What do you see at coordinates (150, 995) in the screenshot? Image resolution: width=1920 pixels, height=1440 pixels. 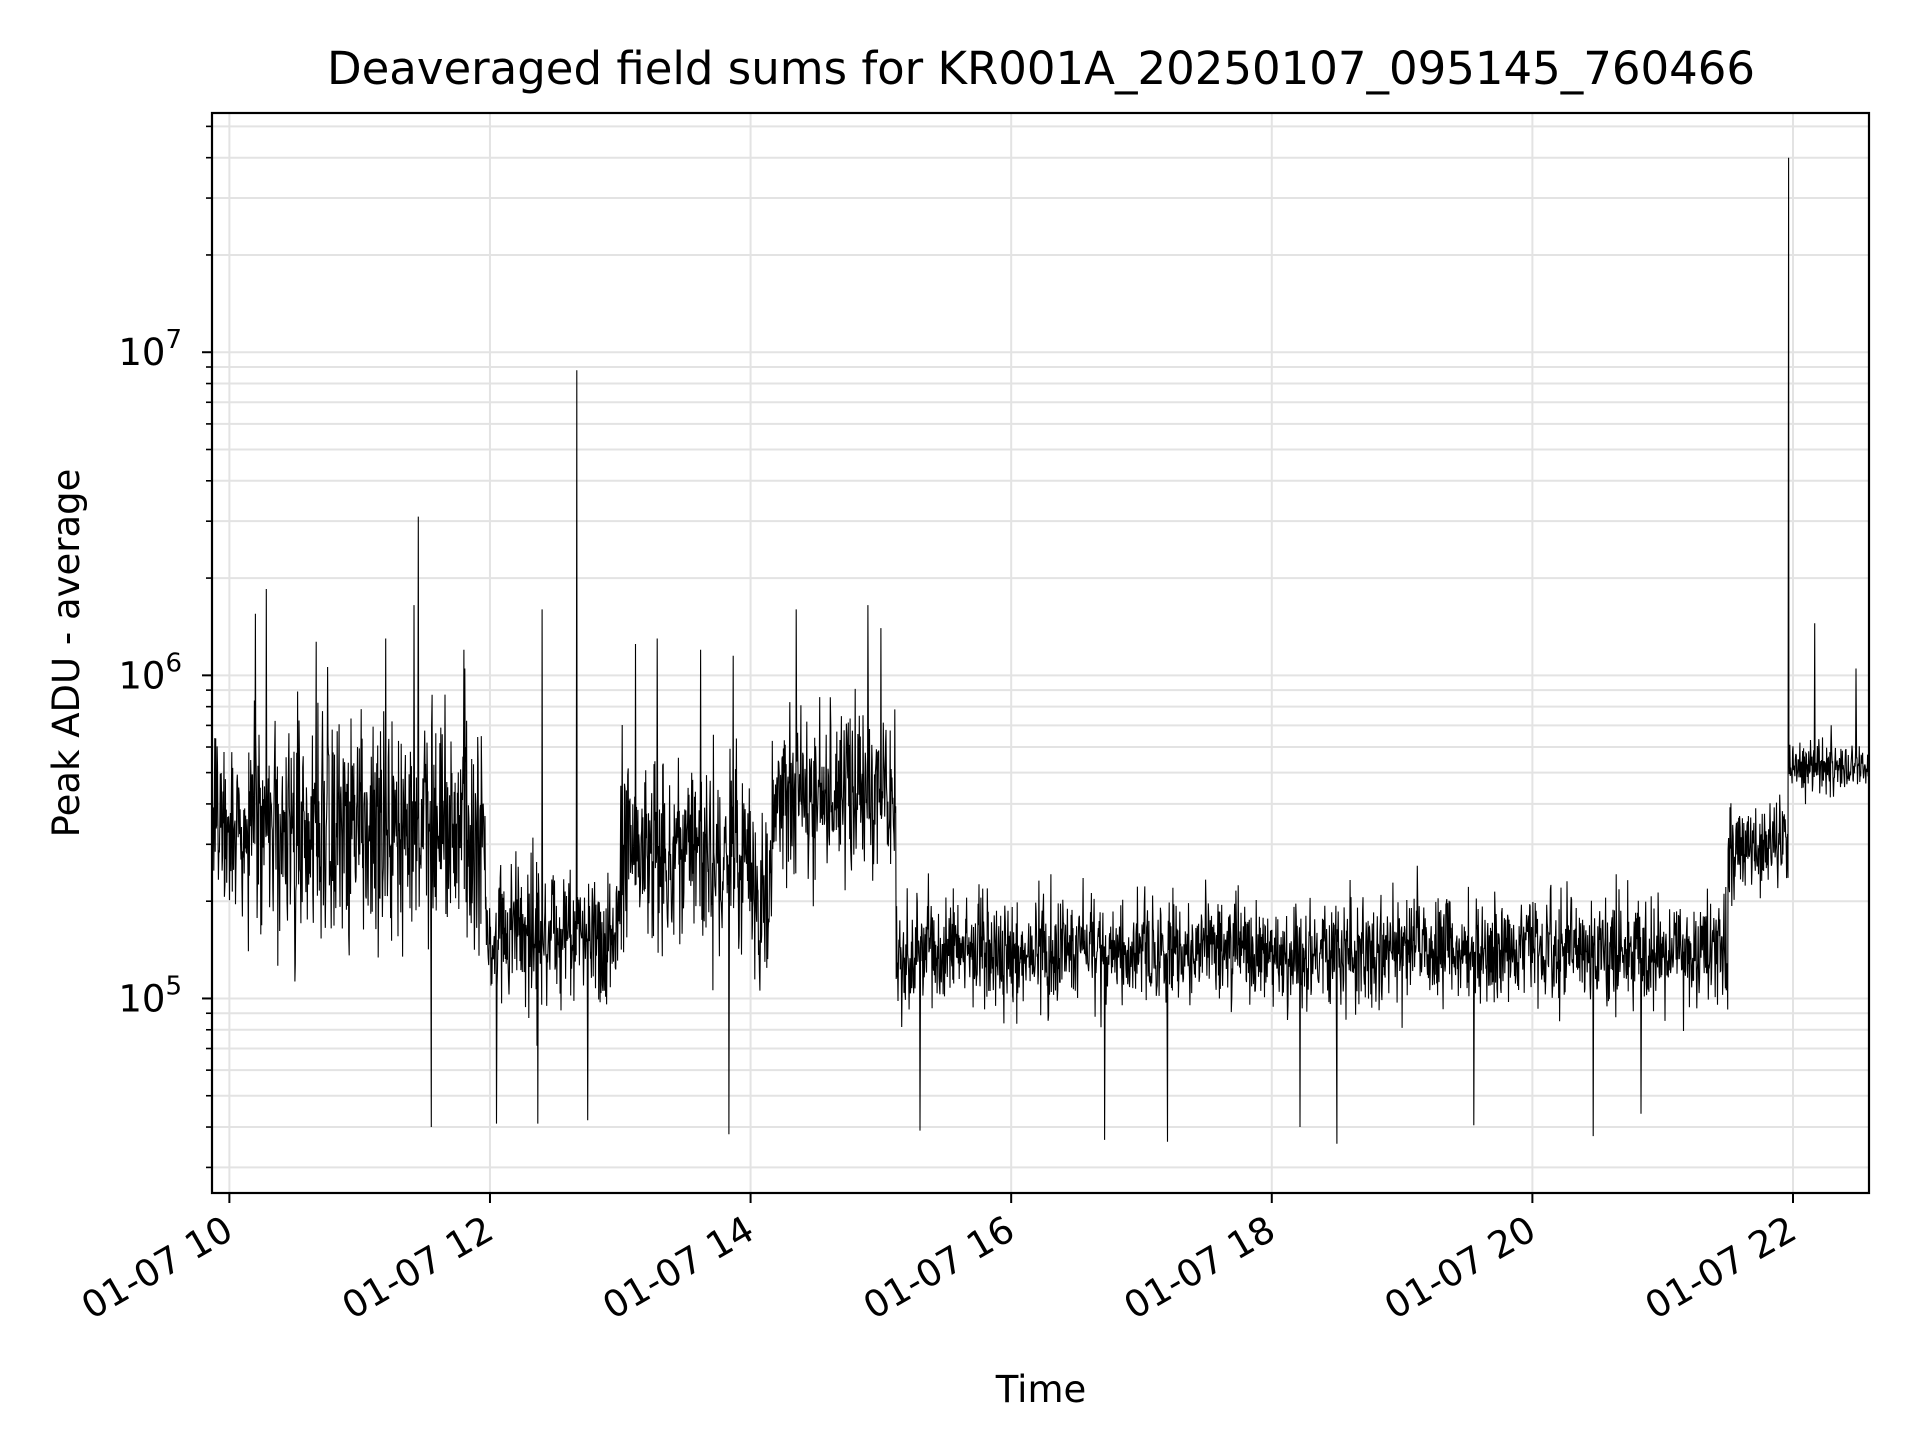 I see `y-tick-label: 10⁵` at bounding box center [150, 995].